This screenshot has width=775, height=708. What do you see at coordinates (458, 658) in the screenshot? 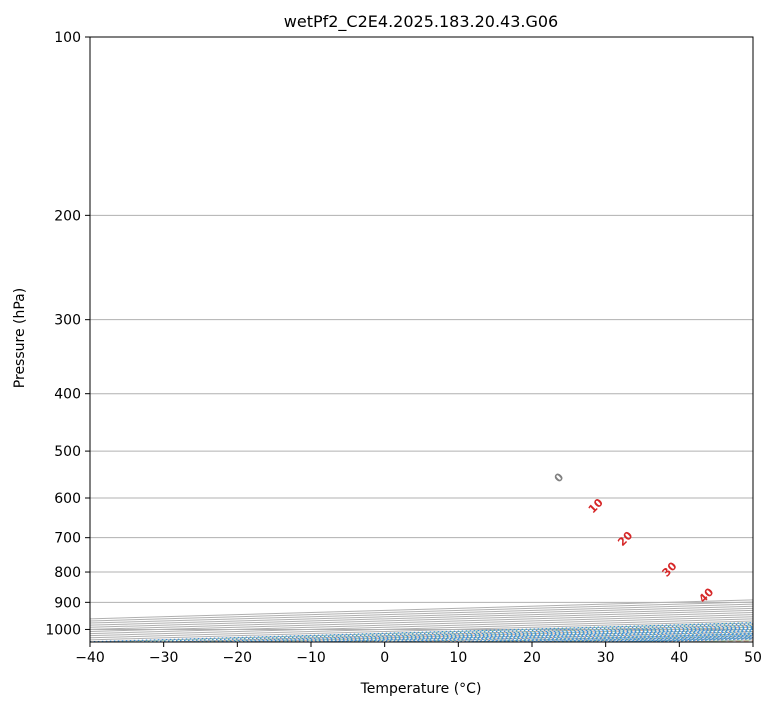
I see `x-tick-label: 10` at bounding box center [458, 658].